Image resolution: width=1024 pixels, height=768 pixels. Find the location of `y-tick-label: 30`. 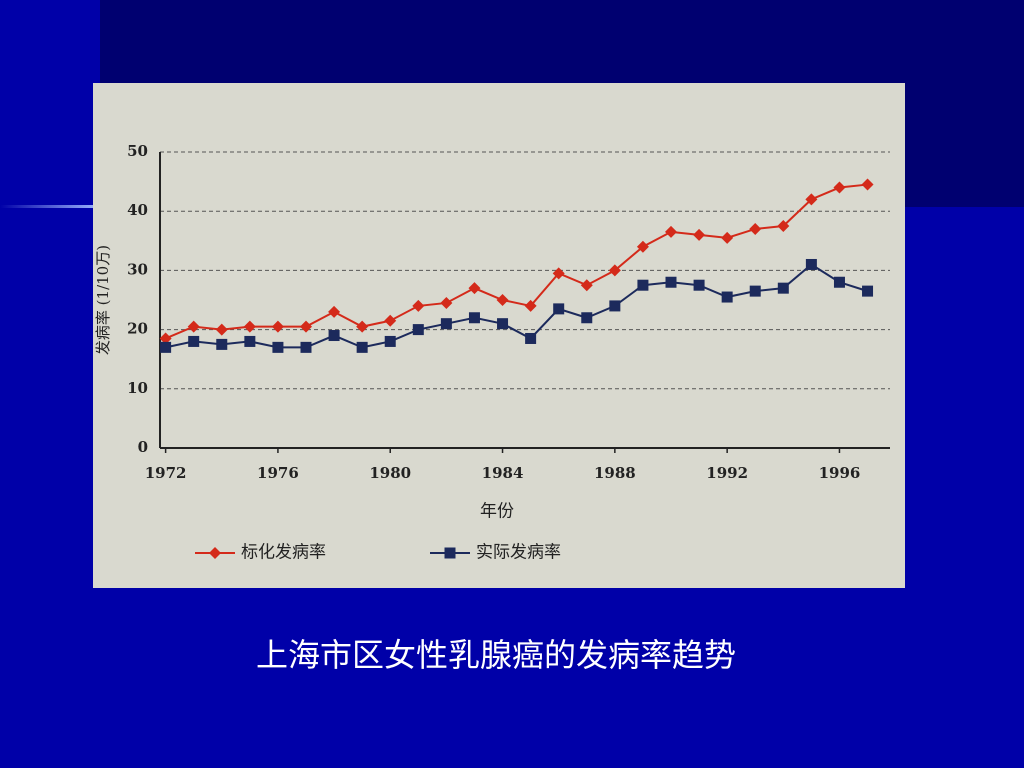

y-tick-label: 30 is located at coordinates (137, 269).